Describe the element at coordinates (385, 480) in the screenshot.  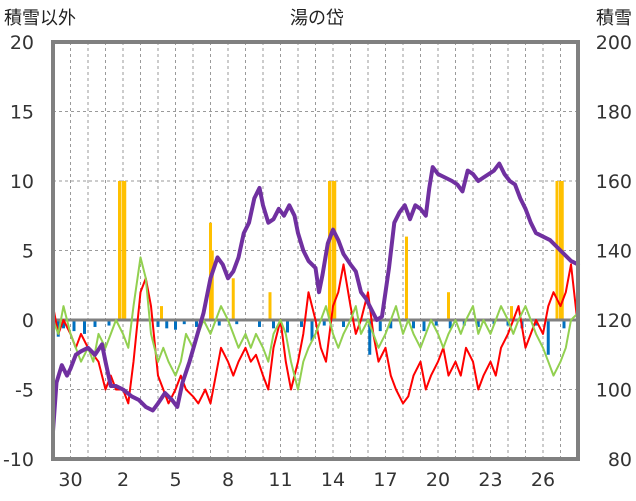
I see `x-tick-label: 17` at that location.